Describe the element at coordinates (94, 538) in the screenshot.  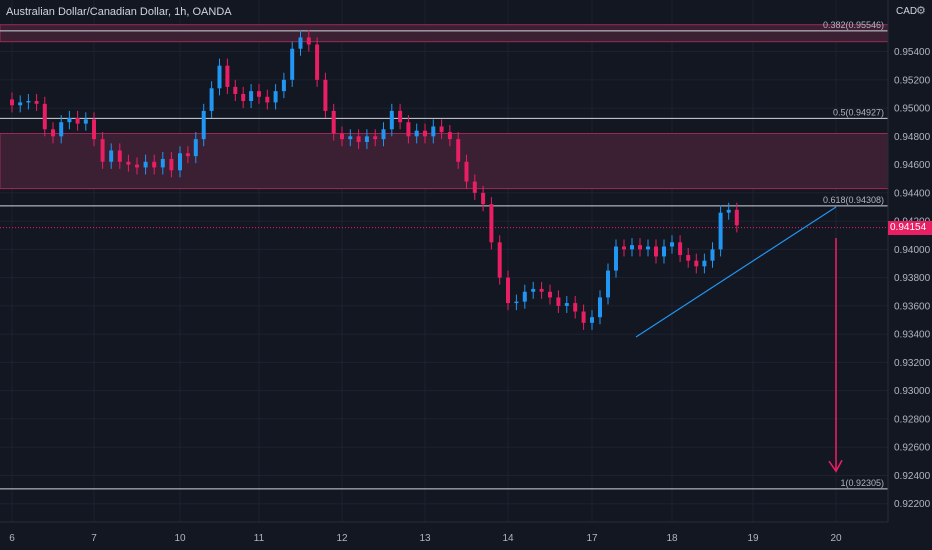
I see `x-tick-label: 7` at that location.